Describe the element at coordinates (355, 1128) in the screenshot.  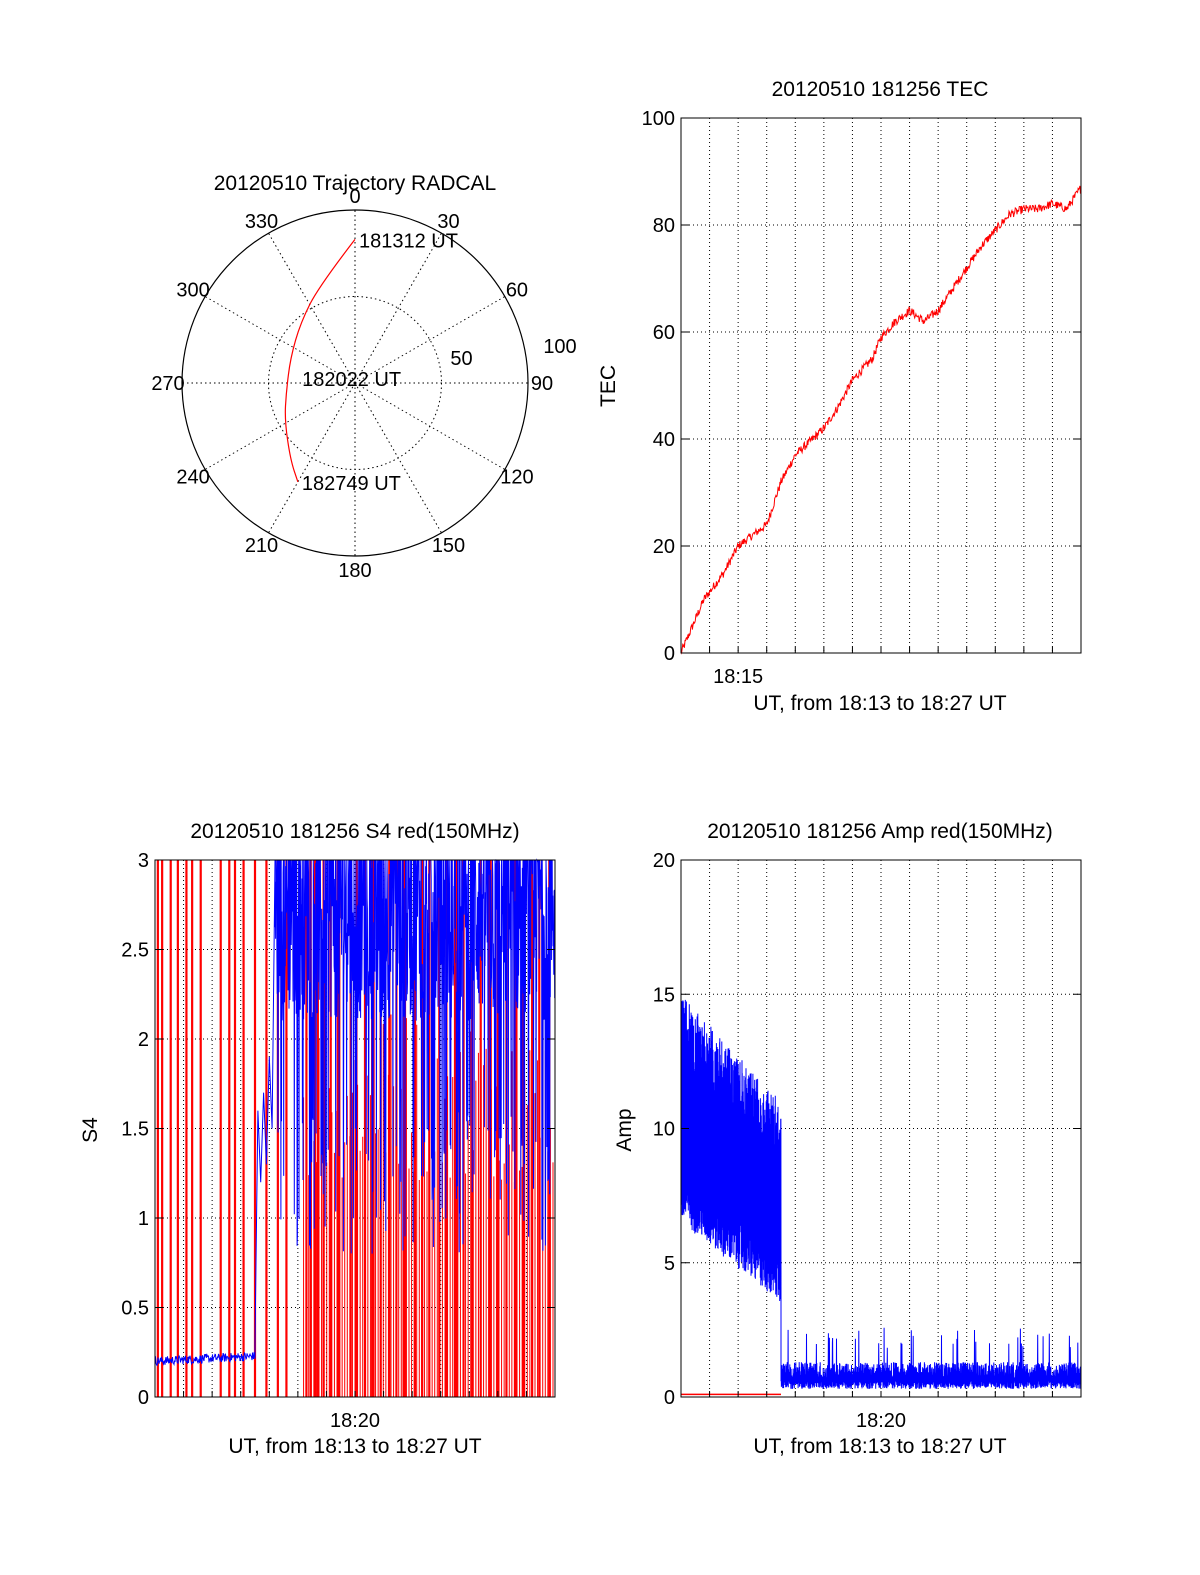
I see `s4-axes-frame` at that location.